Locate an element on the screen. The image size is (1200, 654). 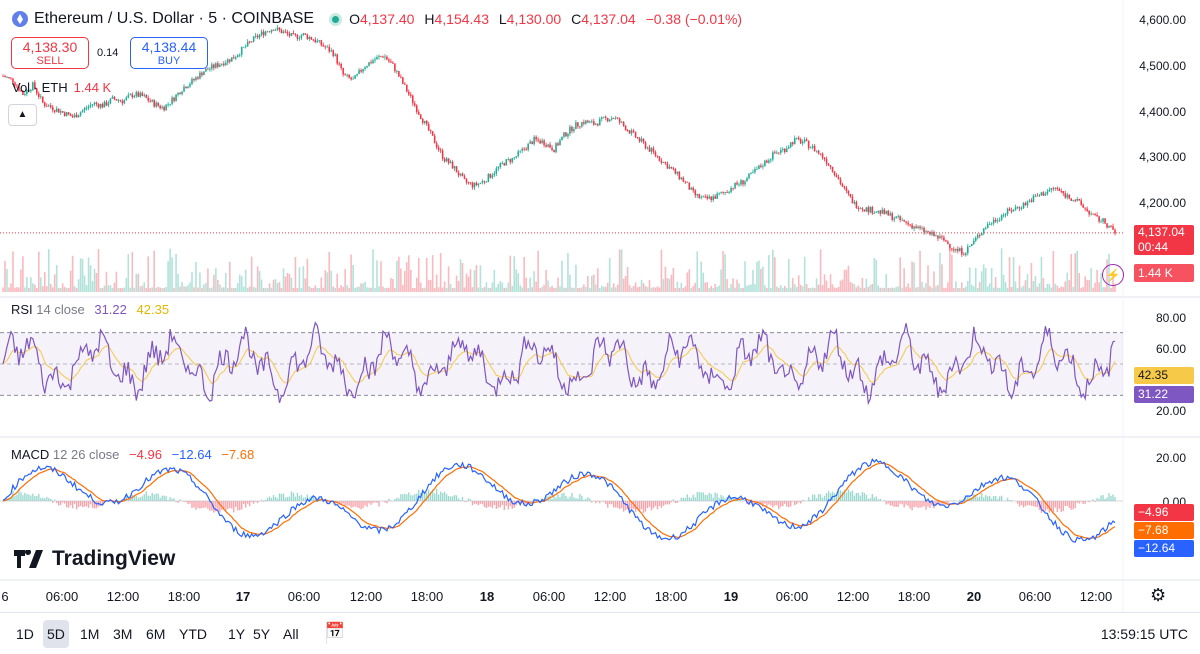
utc-clock: 13:59:15 UTC is located at coordinates (1144, 634).